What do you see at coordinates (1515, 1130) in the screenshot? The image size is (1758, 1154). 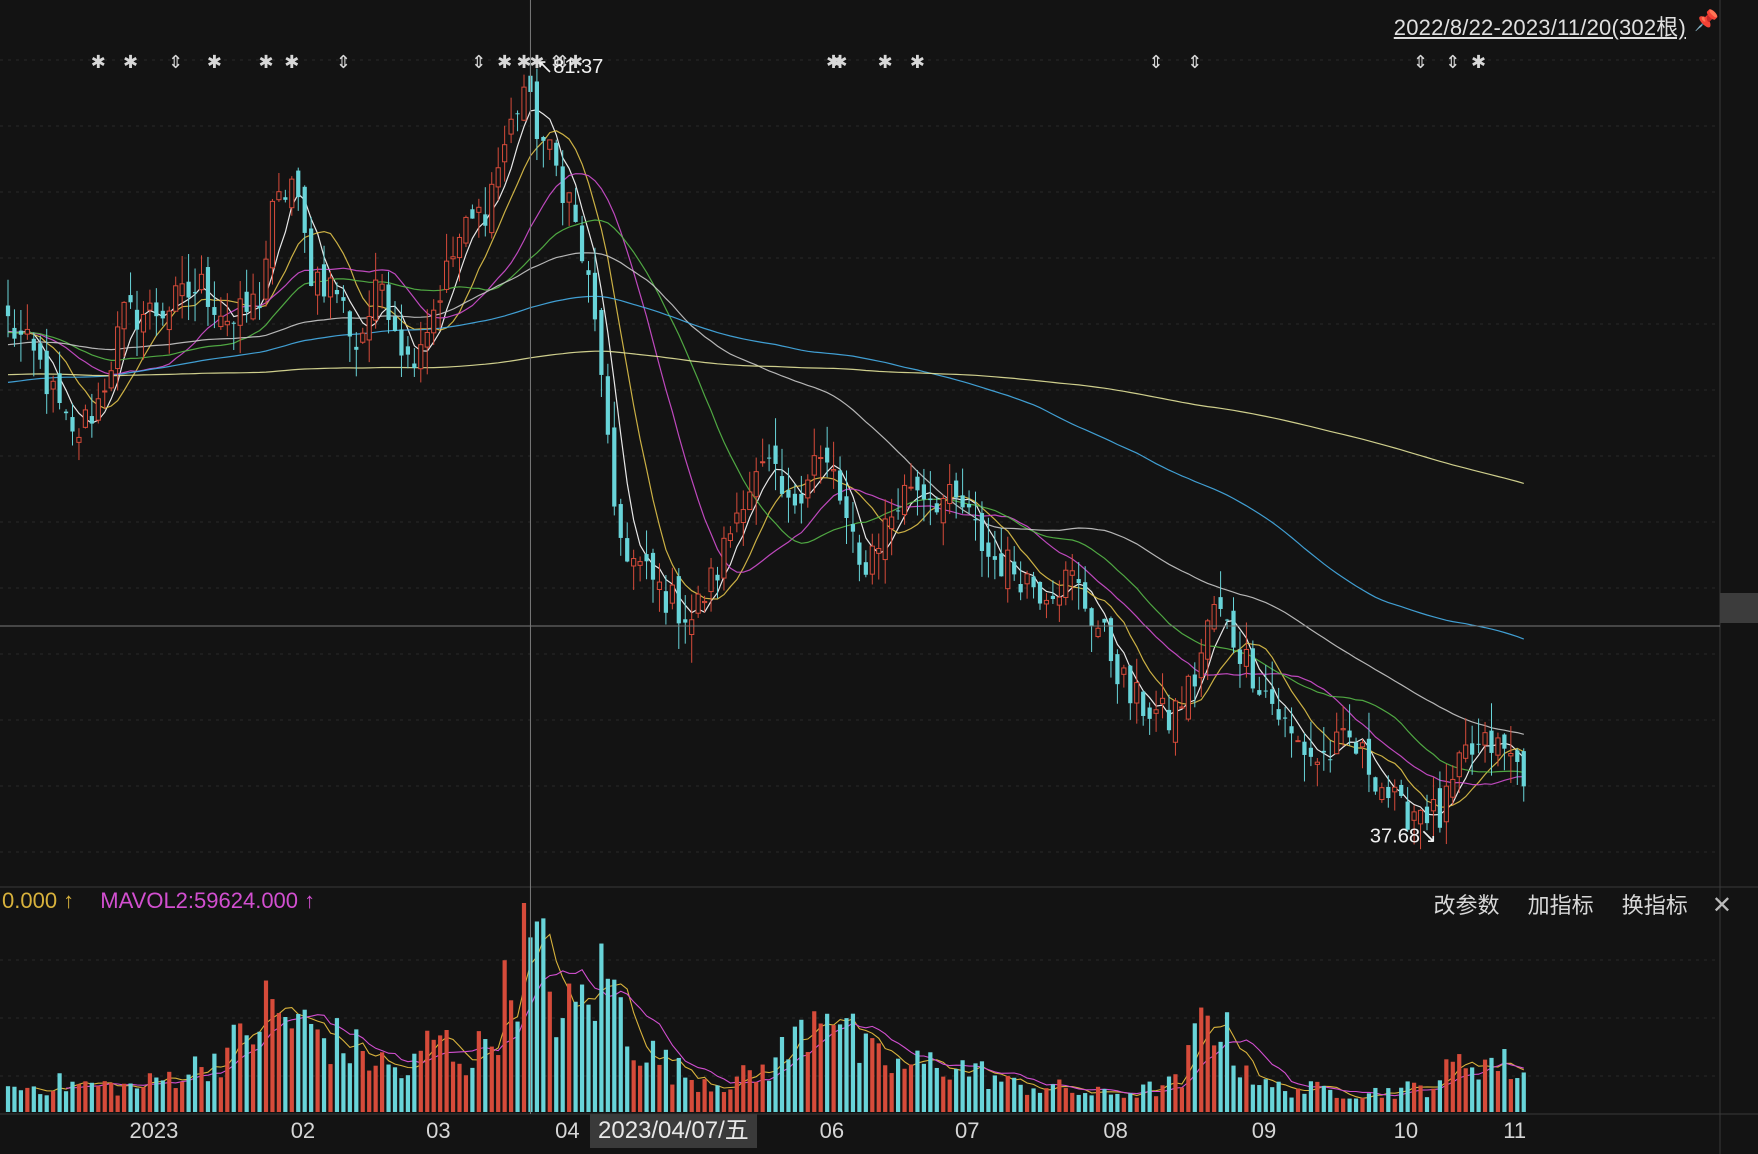 I see `x-axis-label: 11` at bounding box center [1515, 1130].